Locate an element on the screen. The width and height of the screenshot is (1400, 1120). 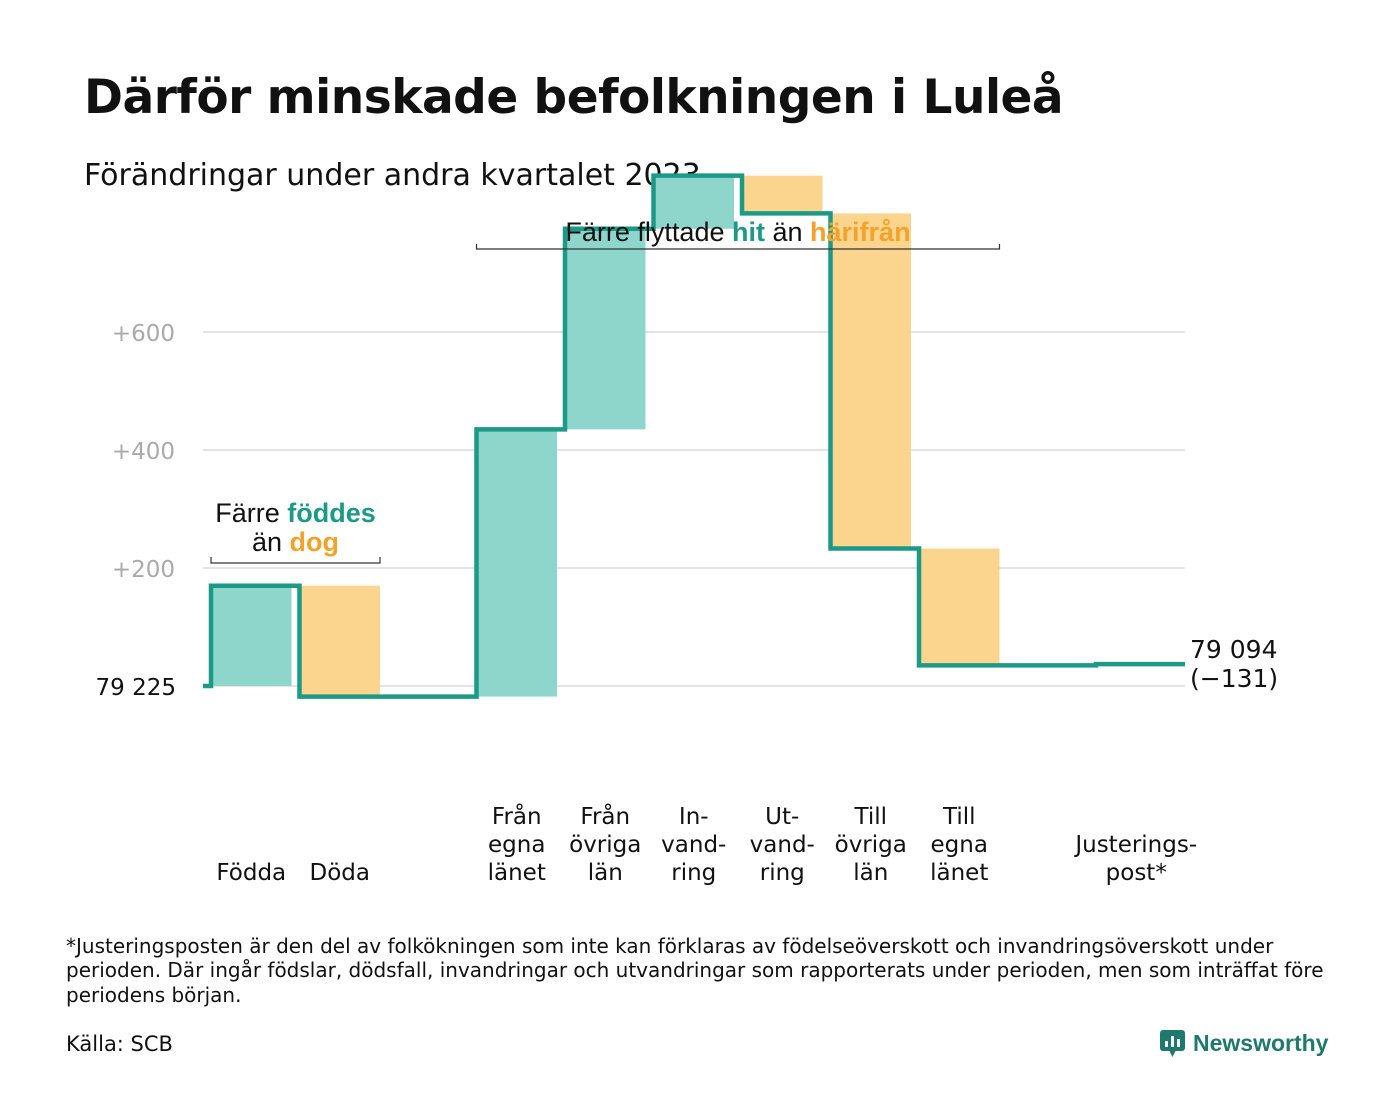
natural-annotation-highlight: dog is located at coordinates (314, 542).